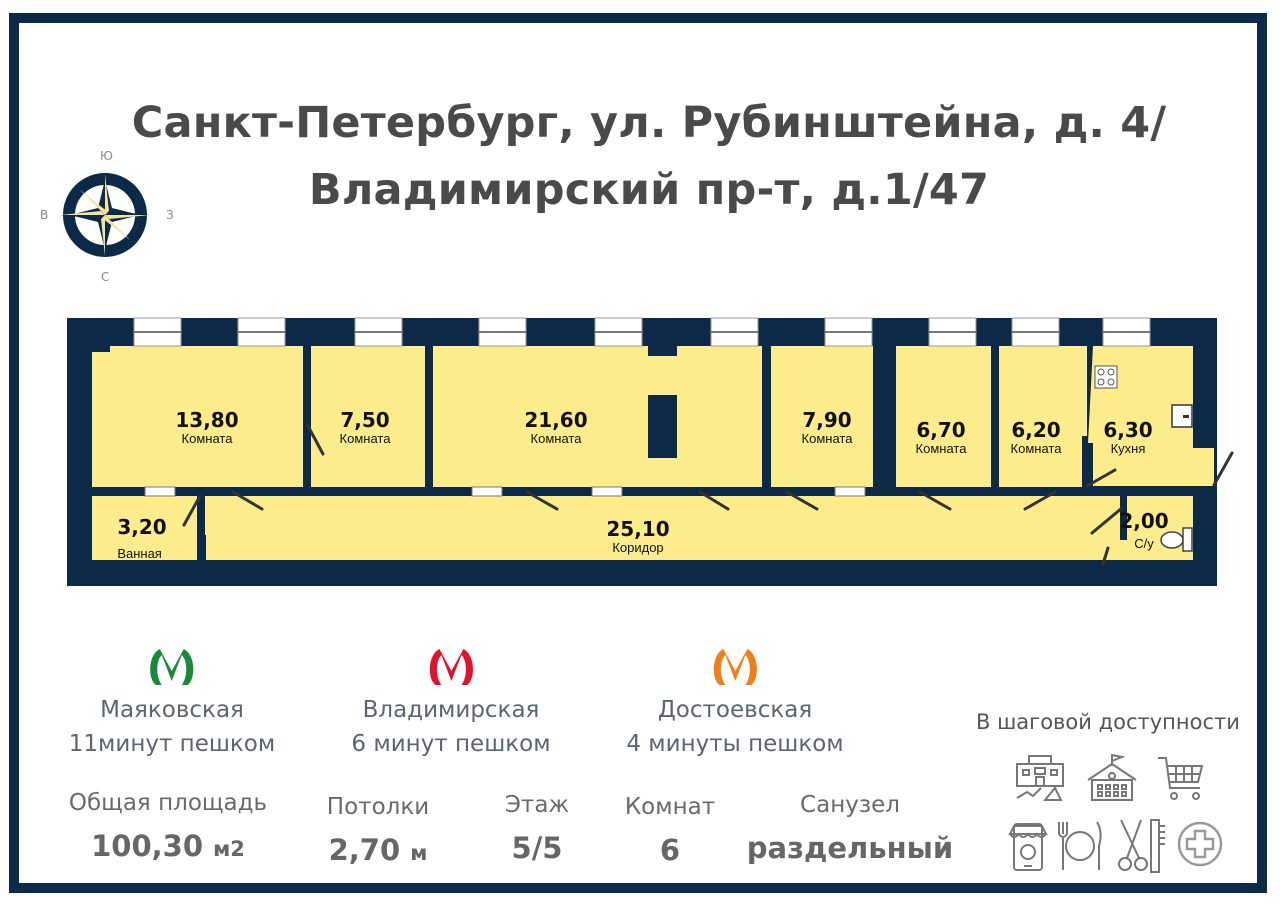 This screenshot has width=1280, height=904. Describe the element at coordinates (378, 850) in the screenshot. I see `stat-value: 2,70 м` at that location.